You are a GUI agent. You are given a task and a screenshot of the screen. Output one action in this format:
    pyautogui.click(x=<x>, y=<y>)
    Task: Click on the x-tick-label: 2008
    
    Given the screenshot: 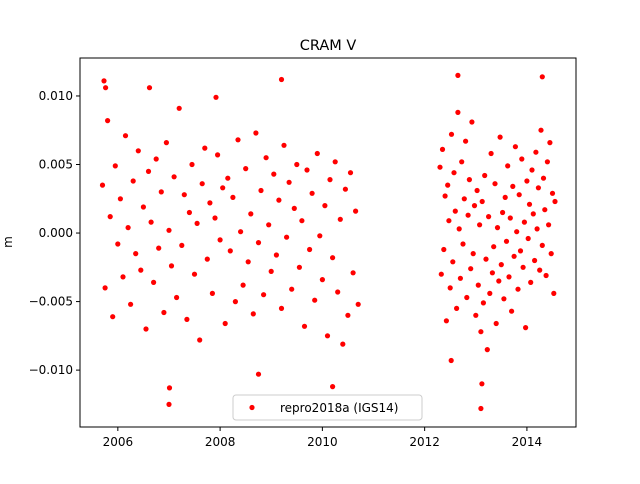 What is the action you would take?
    pyautogui.click(x=220, y=442)
    